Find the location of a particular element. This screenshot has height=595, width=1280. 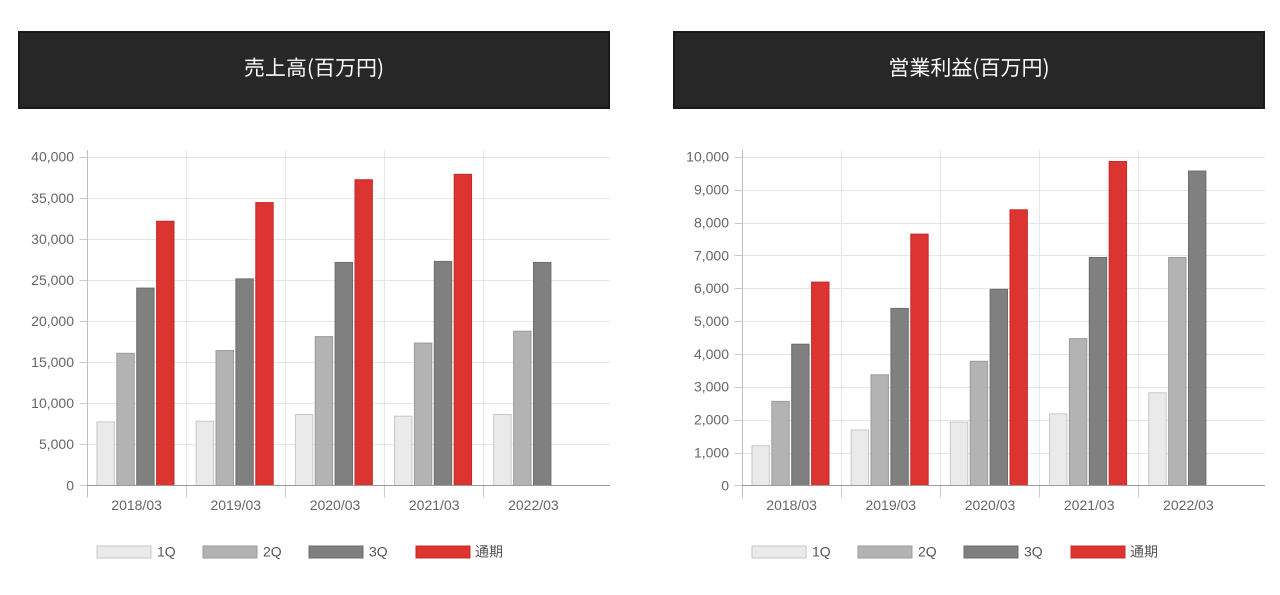

svg-text: 3,000 is located at coordinates (711, 387).